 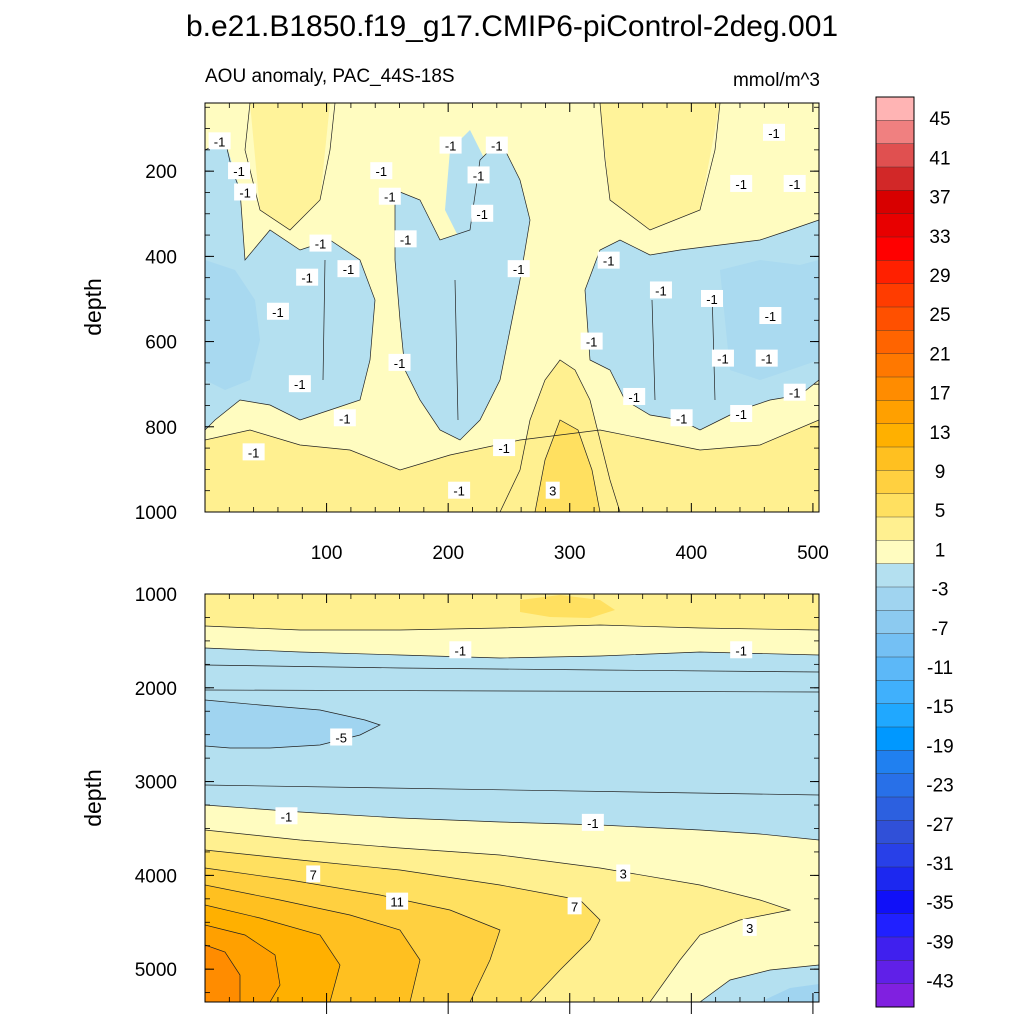 What do you see at coordinates (939, 942) in the screenshot?
I see `colorbar-tick-label: -39` at bounding box center [939, 942].